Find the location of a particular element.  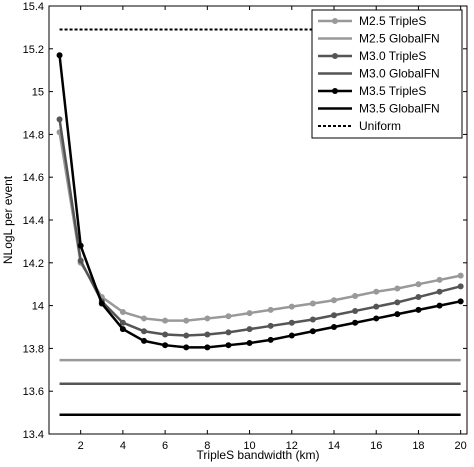

x-axis-label: TripleS bandwidth (km) is located at coordinates (258, 455).